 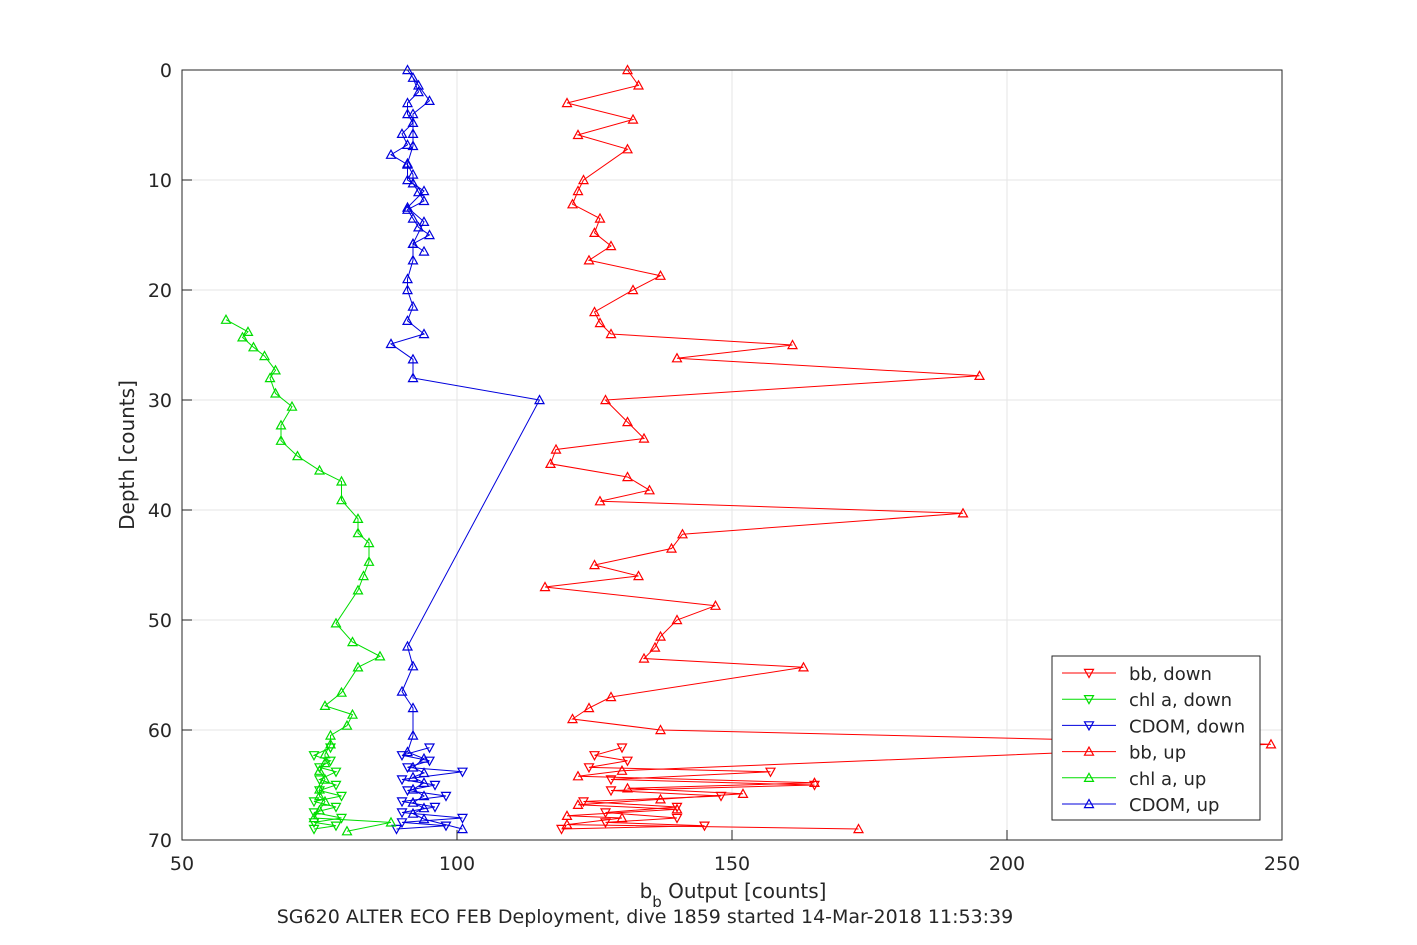 I want to click on legend-label: bb, down, so click(x=1170, y=674).